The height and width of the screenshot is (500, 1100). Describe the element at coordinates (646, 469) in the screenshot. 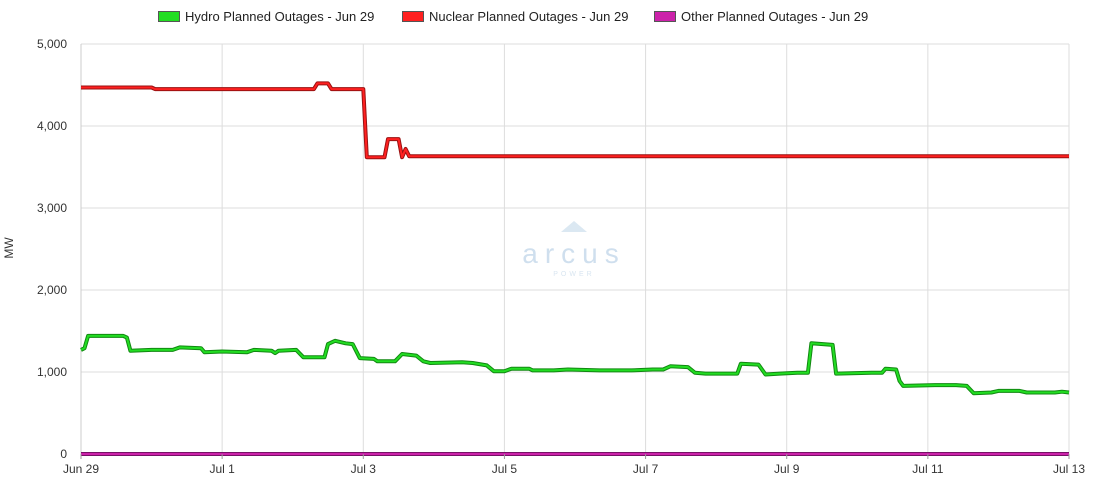

I see `x-tick-label: Jul 7` at that location.